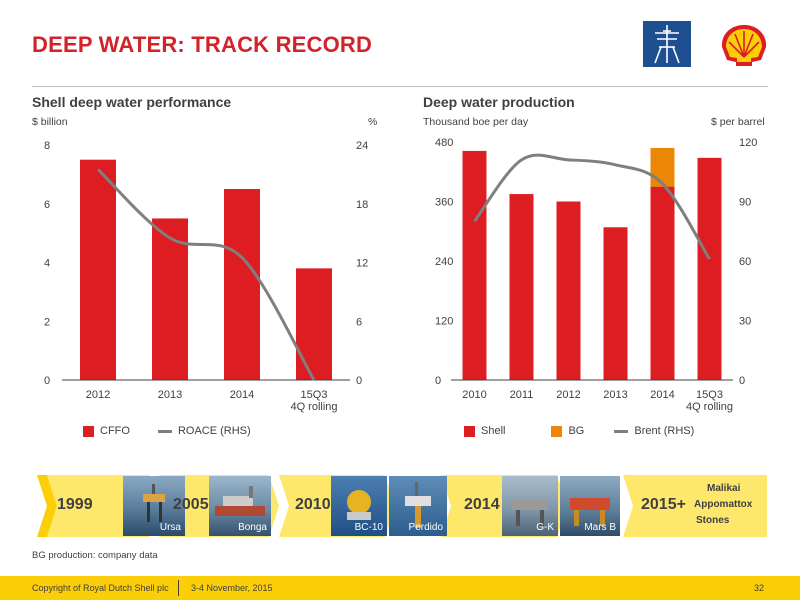  What do you see at coordinates (724, 488) in the screenshot?
I see `future-project-malikai: Malikai` at bounding box center [724, 488].